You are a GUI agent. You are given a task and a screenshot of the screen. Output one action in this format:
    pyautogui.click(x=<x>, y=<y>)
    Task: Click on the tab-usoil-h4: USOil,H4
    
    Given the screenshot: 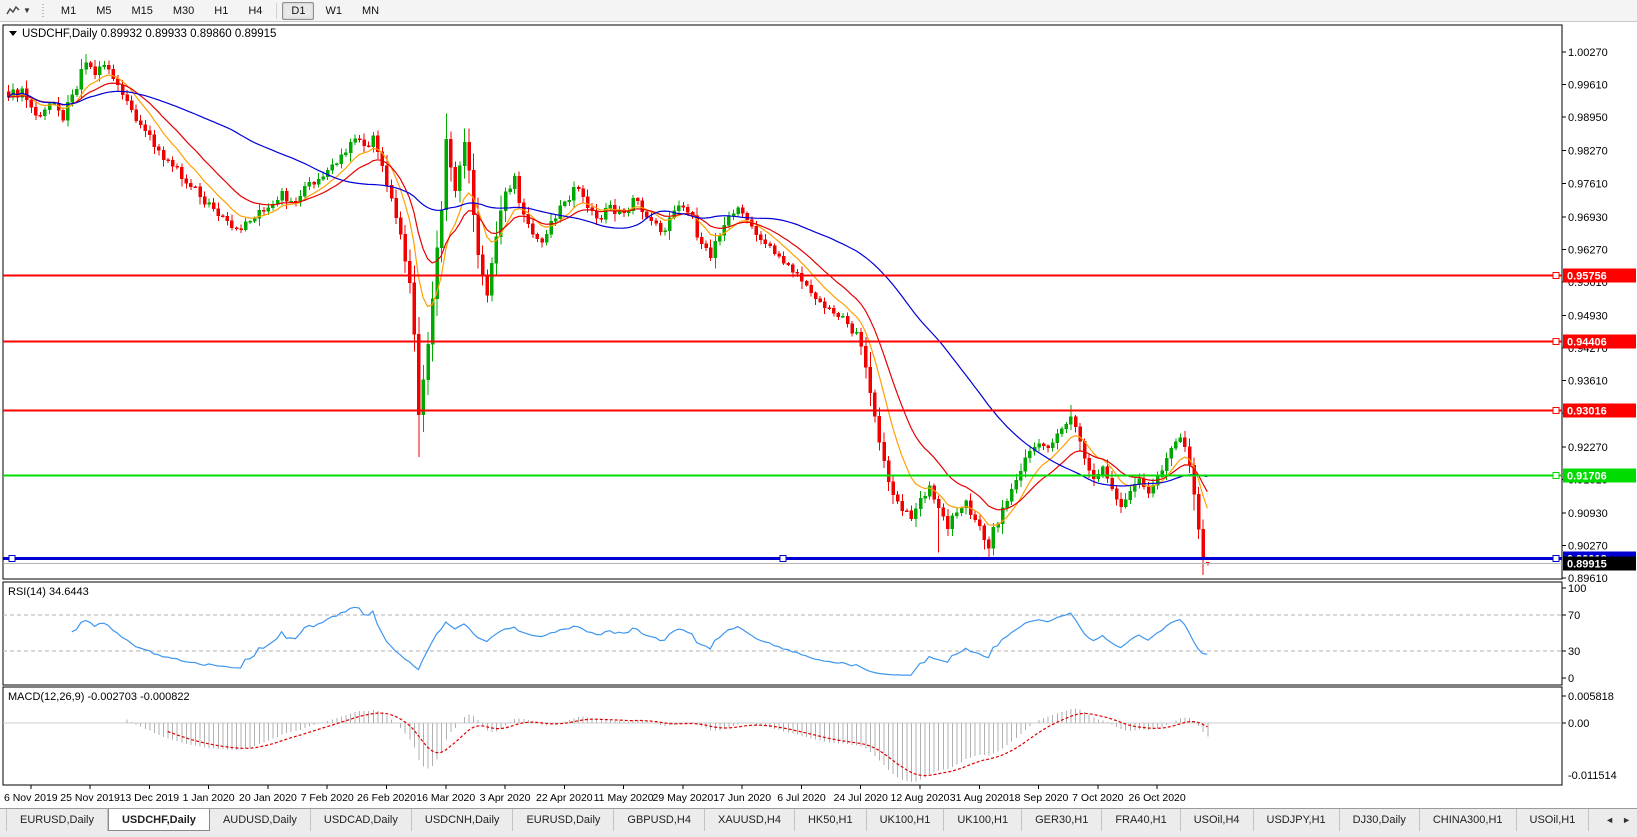 What is the action you would take?
    pyautogui.click(x=1217, y=820)
    